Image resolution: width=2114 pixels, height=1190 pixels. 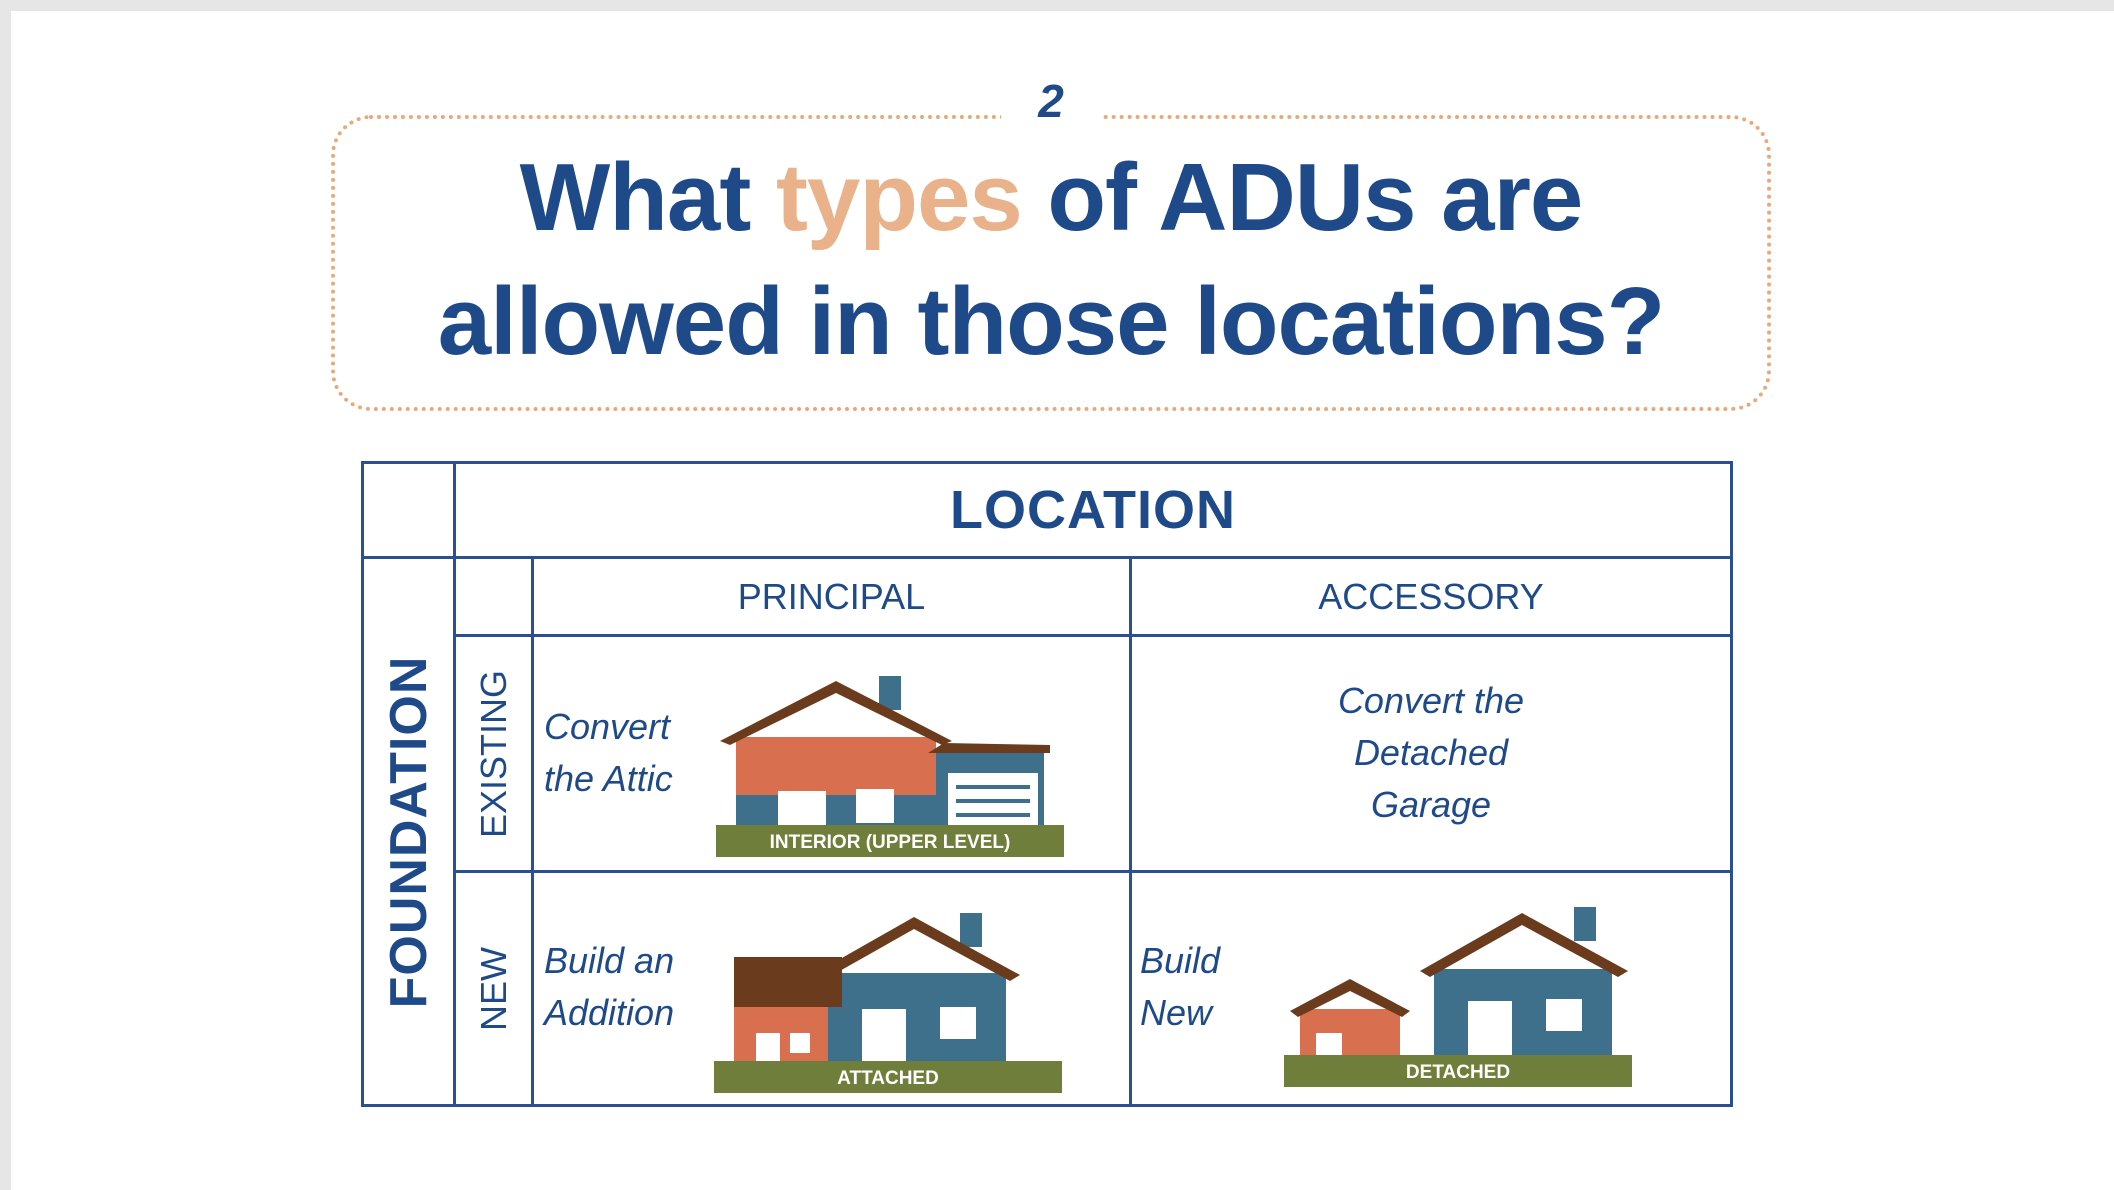 I want to click on cell-existing-accessory: Convert the Detached Garage, so click(x=1431, y=753).